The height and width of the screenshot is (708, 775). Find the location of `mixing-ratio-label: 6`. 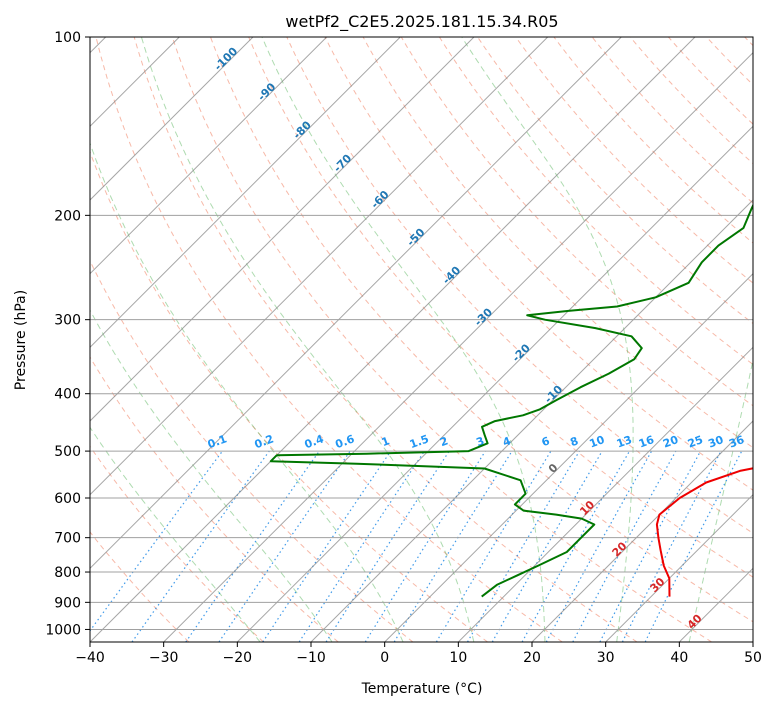

mixing-ratio-label: 6 is located at coordinates (546, 441).